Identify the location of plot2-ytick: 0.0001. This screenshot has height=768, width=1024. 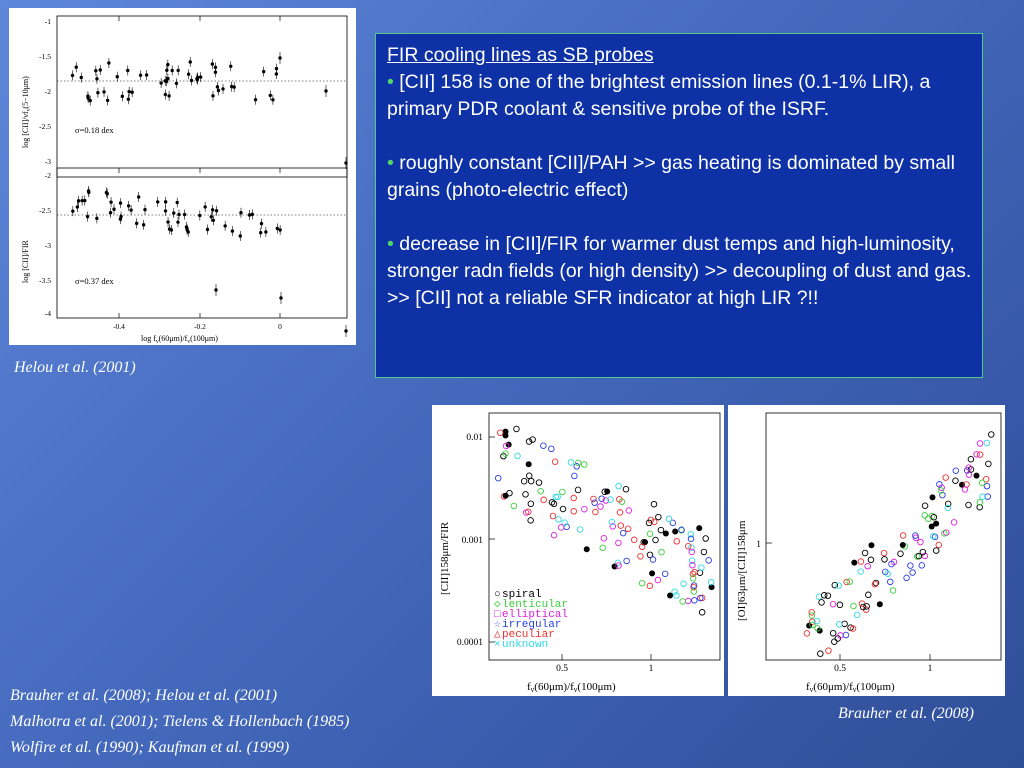
(470, 643).